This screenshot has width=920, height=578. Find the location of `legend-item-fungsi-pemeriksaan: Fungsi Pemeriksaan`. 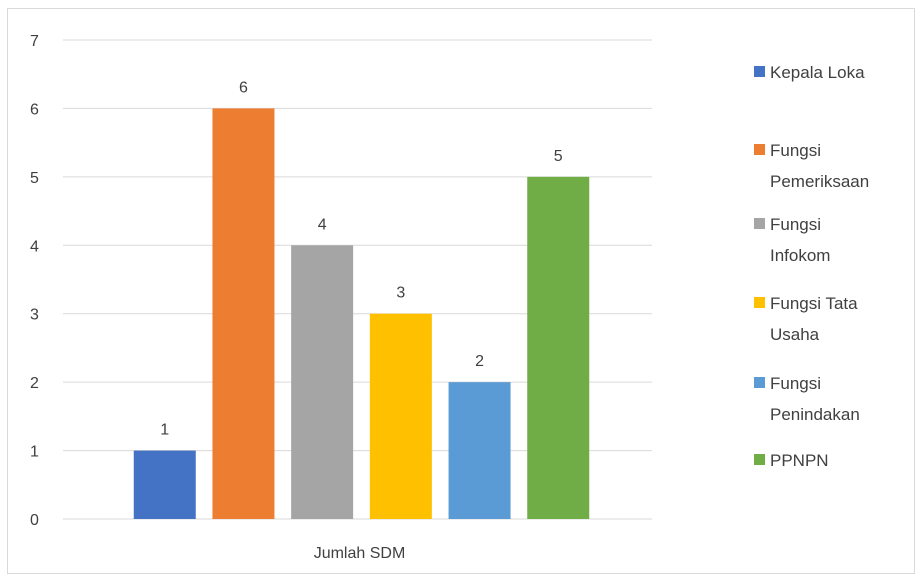

legend-item-fungsi-pemeriksaan: Fungsi Pemeriksaan is located at coordinates (811, 166).